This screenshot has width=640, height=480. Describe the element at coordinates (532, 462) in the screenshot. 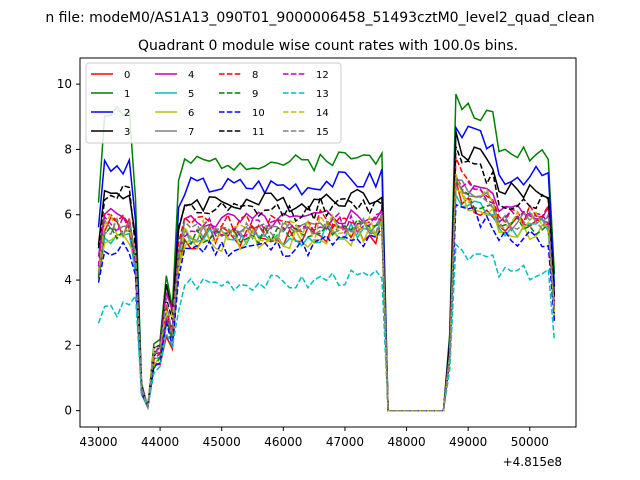

I see `x-offset-label: +4.815e8` at that location.